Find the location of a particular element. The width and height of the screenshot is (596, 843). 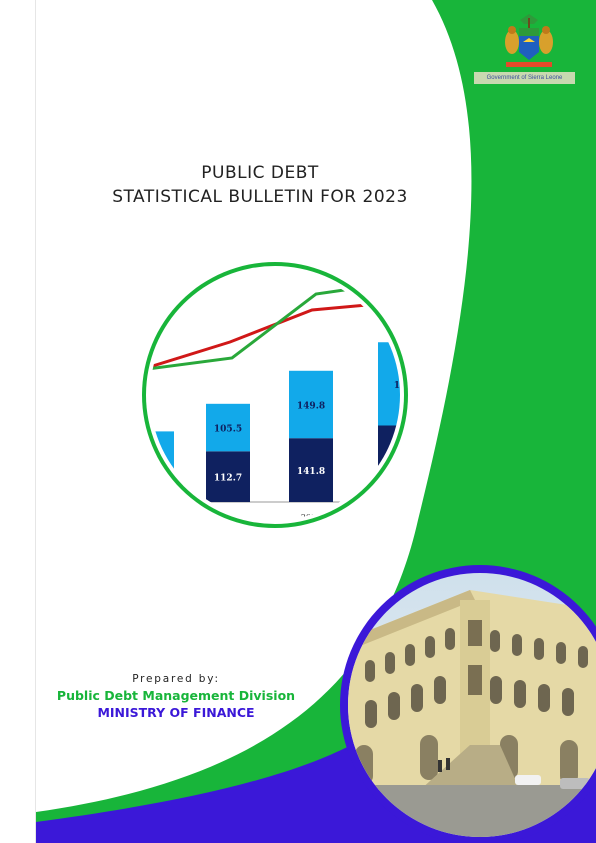

label-external-2019: 105.5 is located at coordinates (228, 430).